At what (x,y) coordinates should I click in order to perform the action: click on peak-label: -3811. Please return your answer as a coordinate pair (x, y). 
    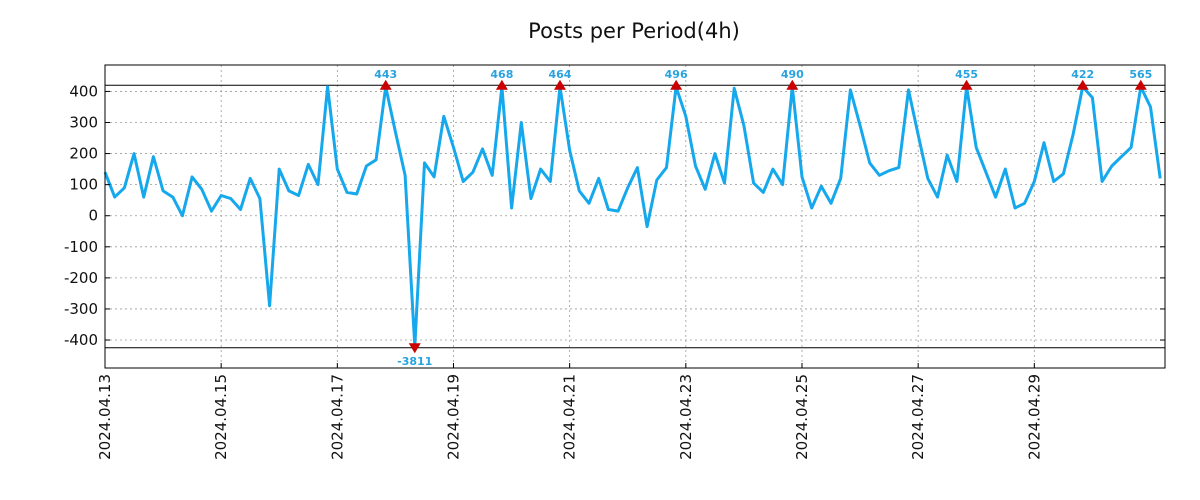
    Looking at the image, I should click on (414, 361).